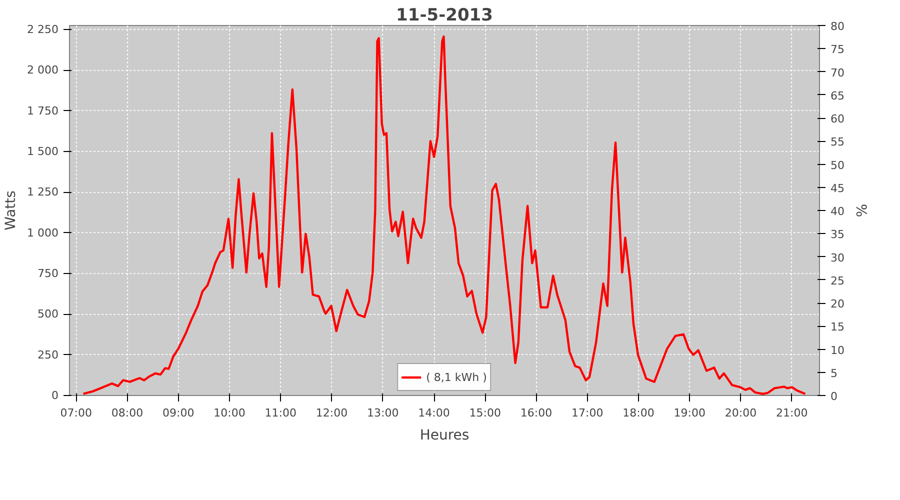 This screenshot has height=500, width=900. What do you see at coordinates (837, 257) in the screenshot?
I see `y2-tick-label: 30` at bounding box center [837, 257].